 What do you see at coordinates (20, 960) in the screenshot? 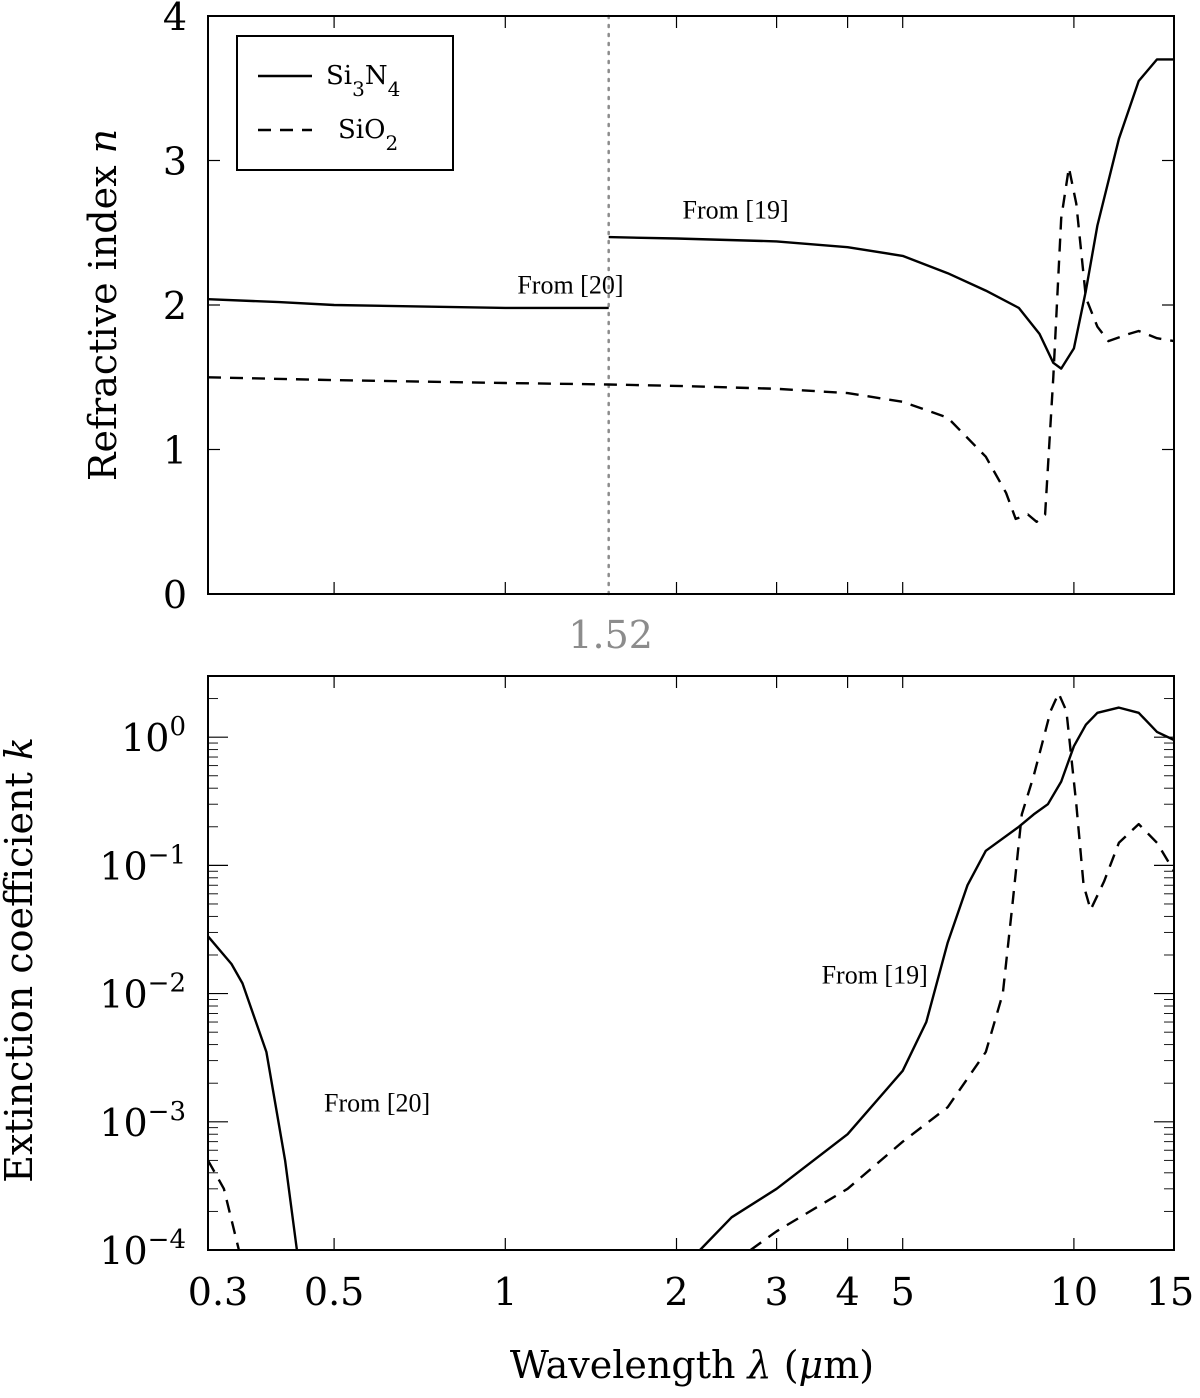
I see `bottom-y-axis-label: Extinction coefficient k` at bounding box center [20, 960].